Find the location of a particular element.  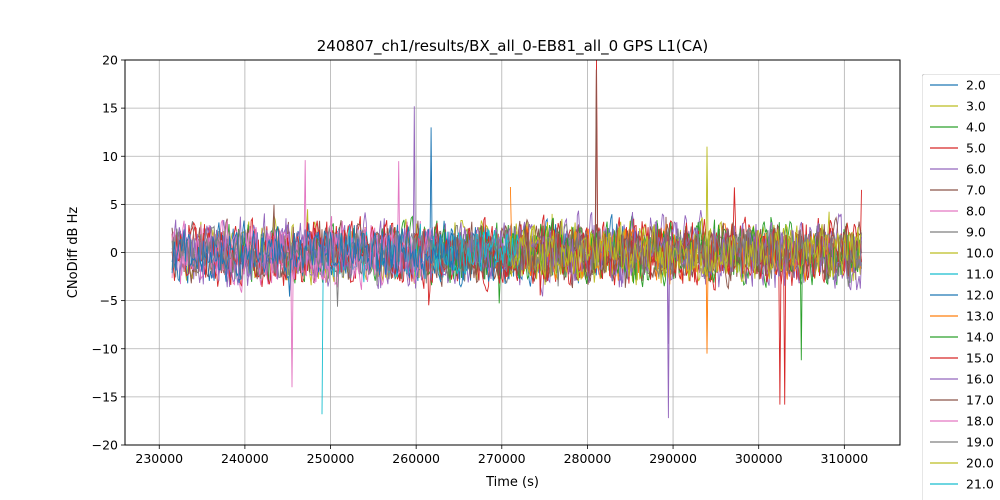

legend-label: 7.0 is located at coordinates (976, 190).